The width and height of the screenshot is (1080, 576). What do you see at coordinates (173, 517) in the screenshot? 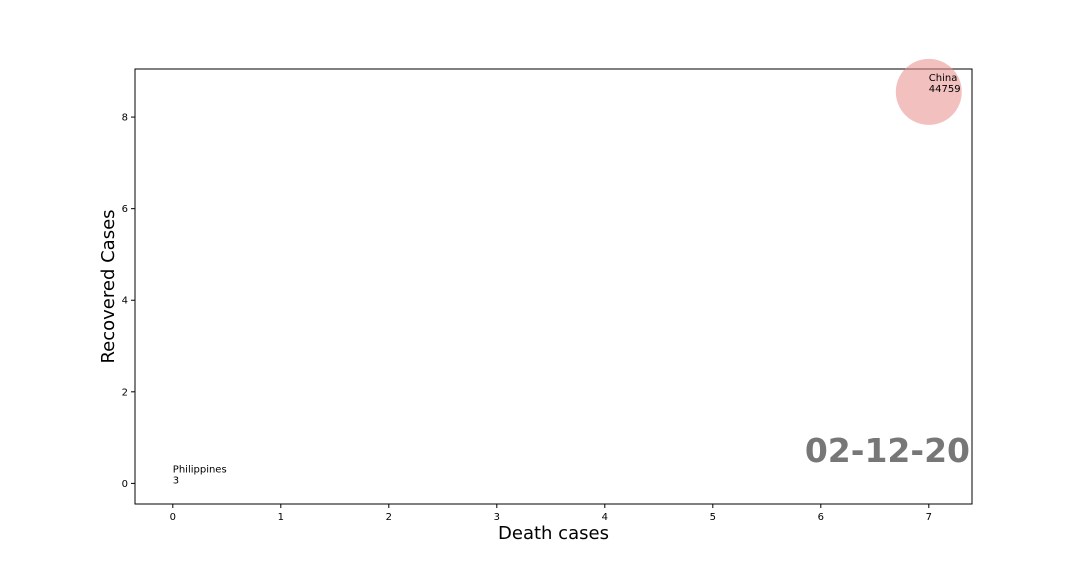
I see `x-tick-label: 0` at bounding box center [173, 517].